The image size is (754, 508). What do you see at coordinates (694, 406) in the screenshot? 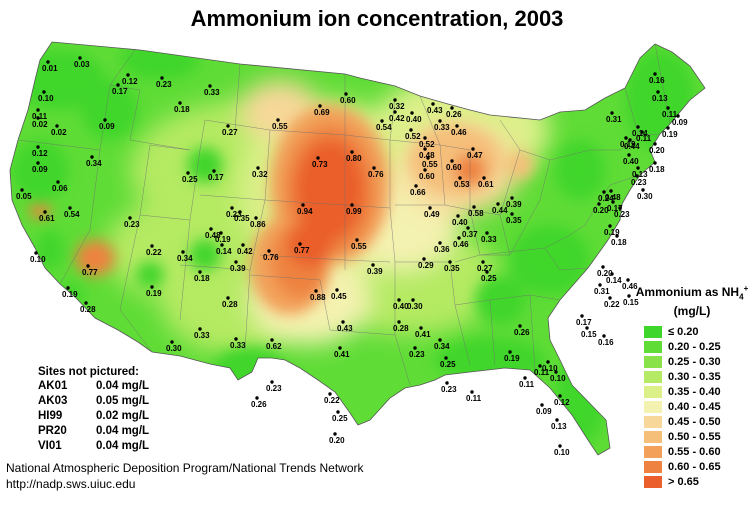
I see `legend-label: 0.40 - 0.45` at bounding box center [694, 406].